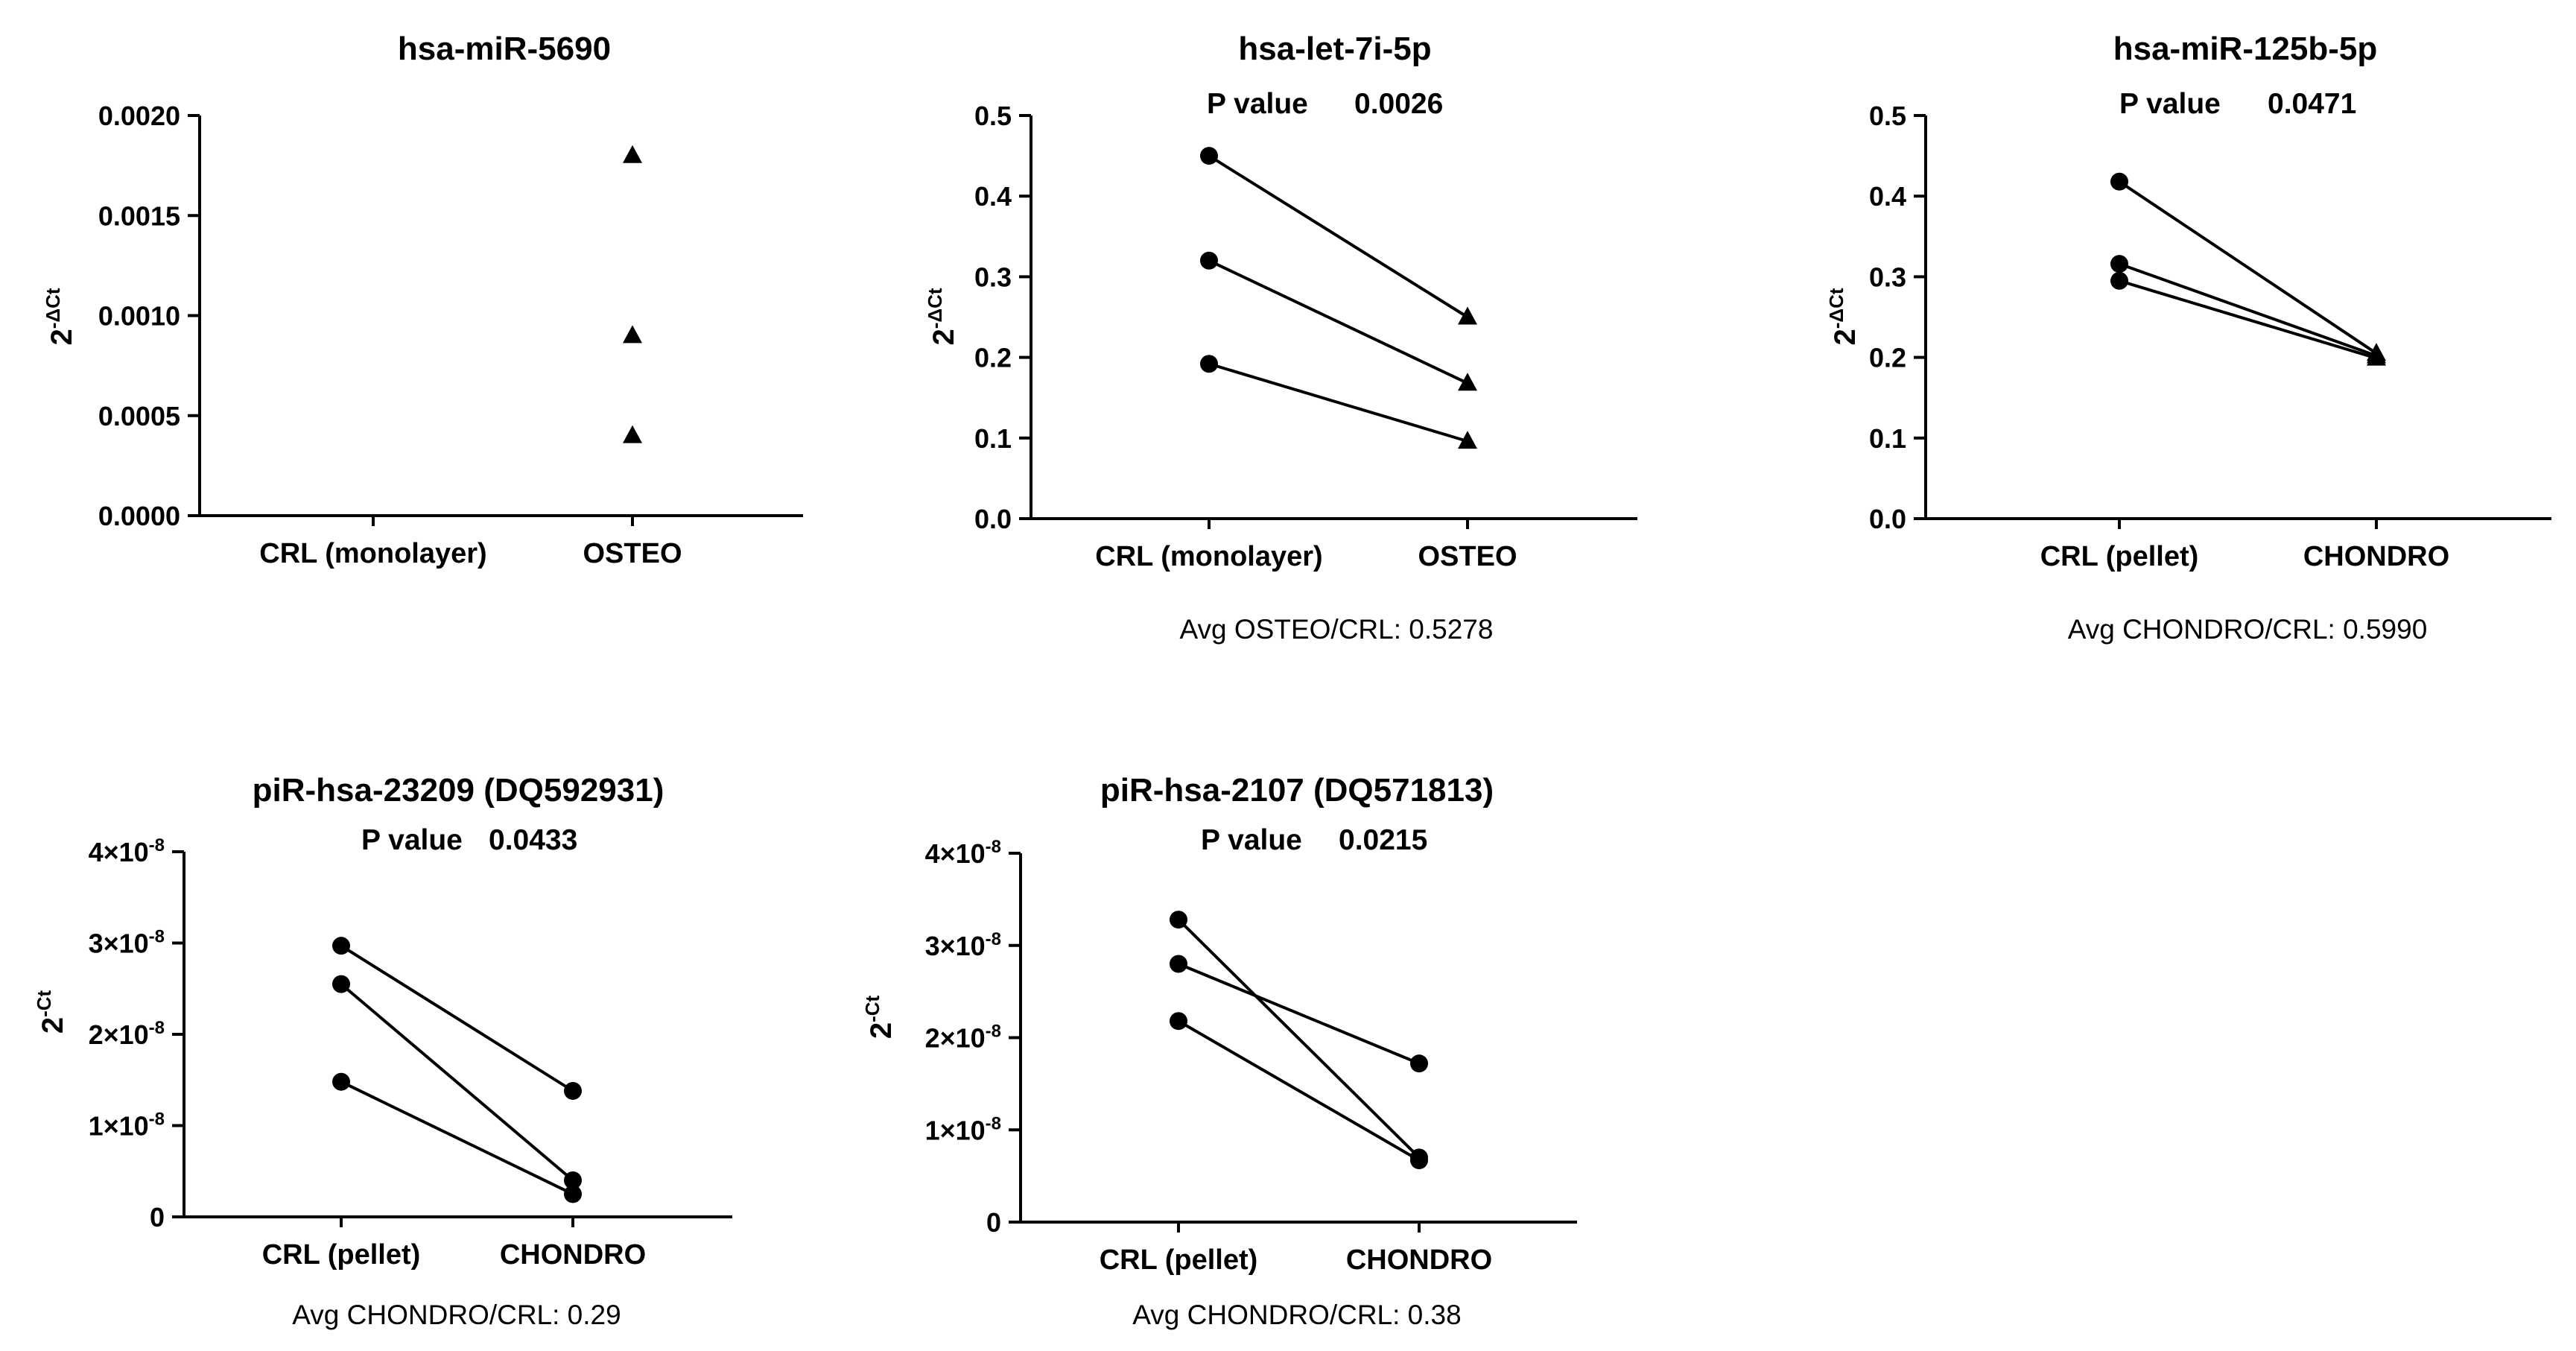 This screenshot has width=2576, height=1351. What do you see at coordinates (2312, 104) in the screenshot?
I see `p-value: 0.0471` at bounding box center [2312, 104].